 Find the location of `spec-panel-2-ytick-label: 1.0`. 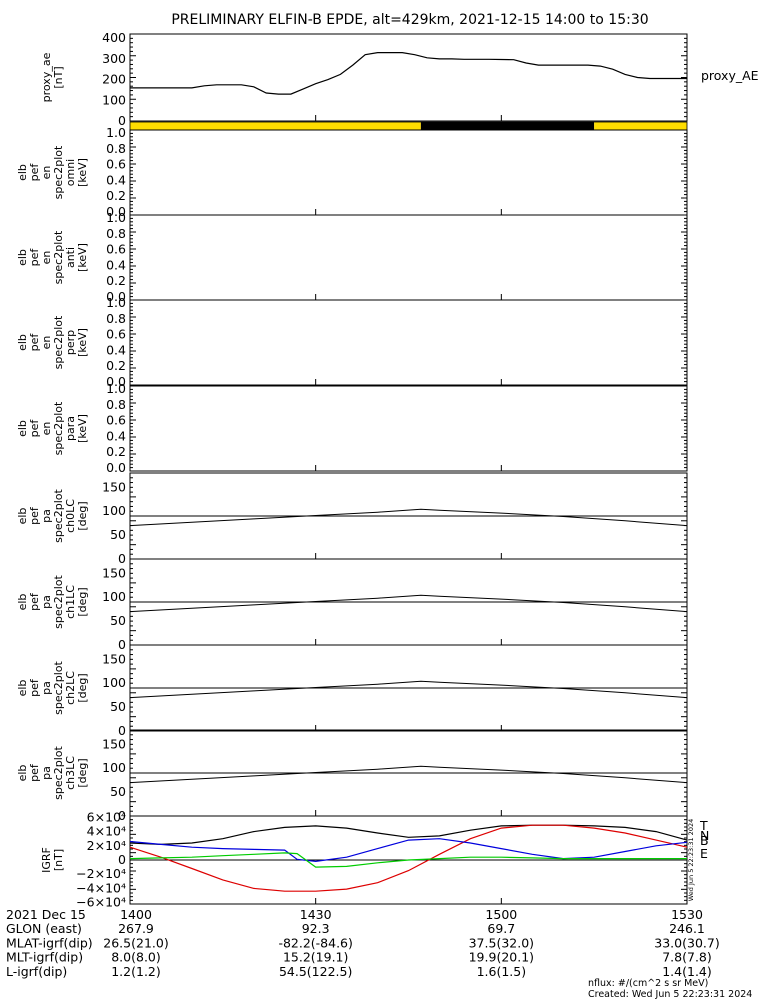

spec-panel-2-ytick-label: 1.0 is located at coordinates (116, 302).